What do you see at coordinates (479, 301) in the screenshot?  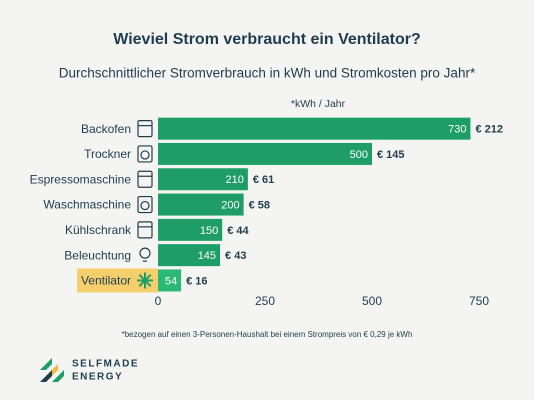 I see `x-tick-label: 750` at bounding box center [479, 301].